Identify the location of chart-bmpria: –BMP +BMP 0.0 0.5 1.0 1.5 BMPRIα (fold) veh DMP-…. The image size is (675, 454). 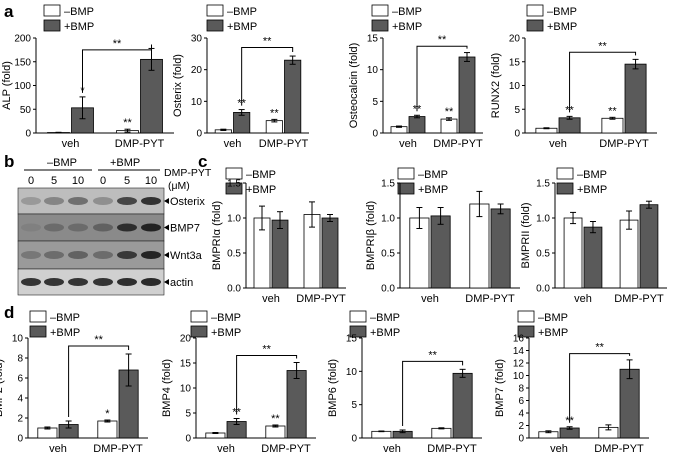
(278, 236).